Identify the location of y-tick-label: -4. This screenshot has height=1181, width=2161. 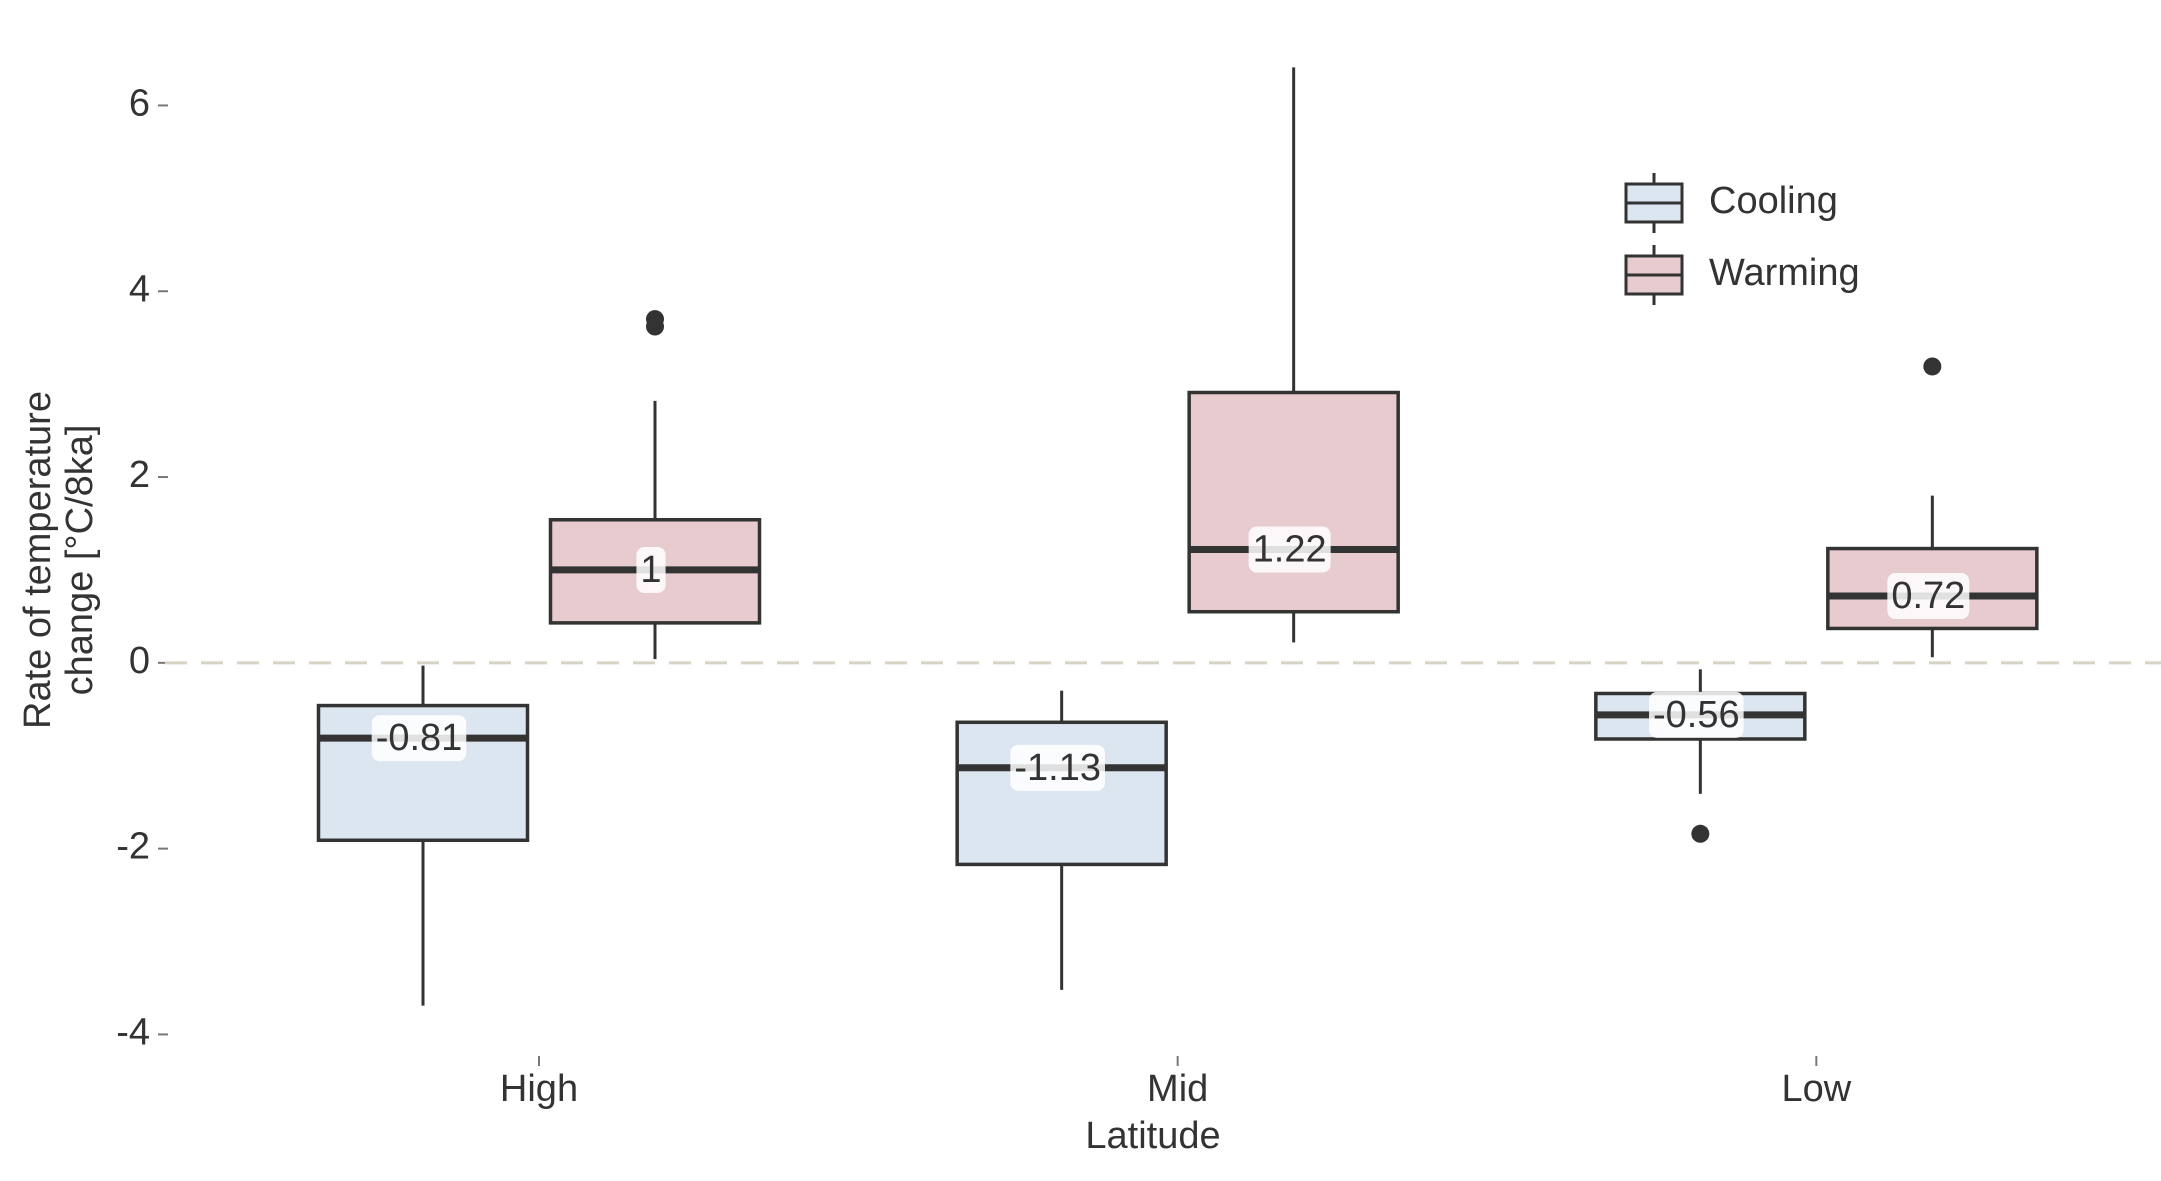
(133, 1032).